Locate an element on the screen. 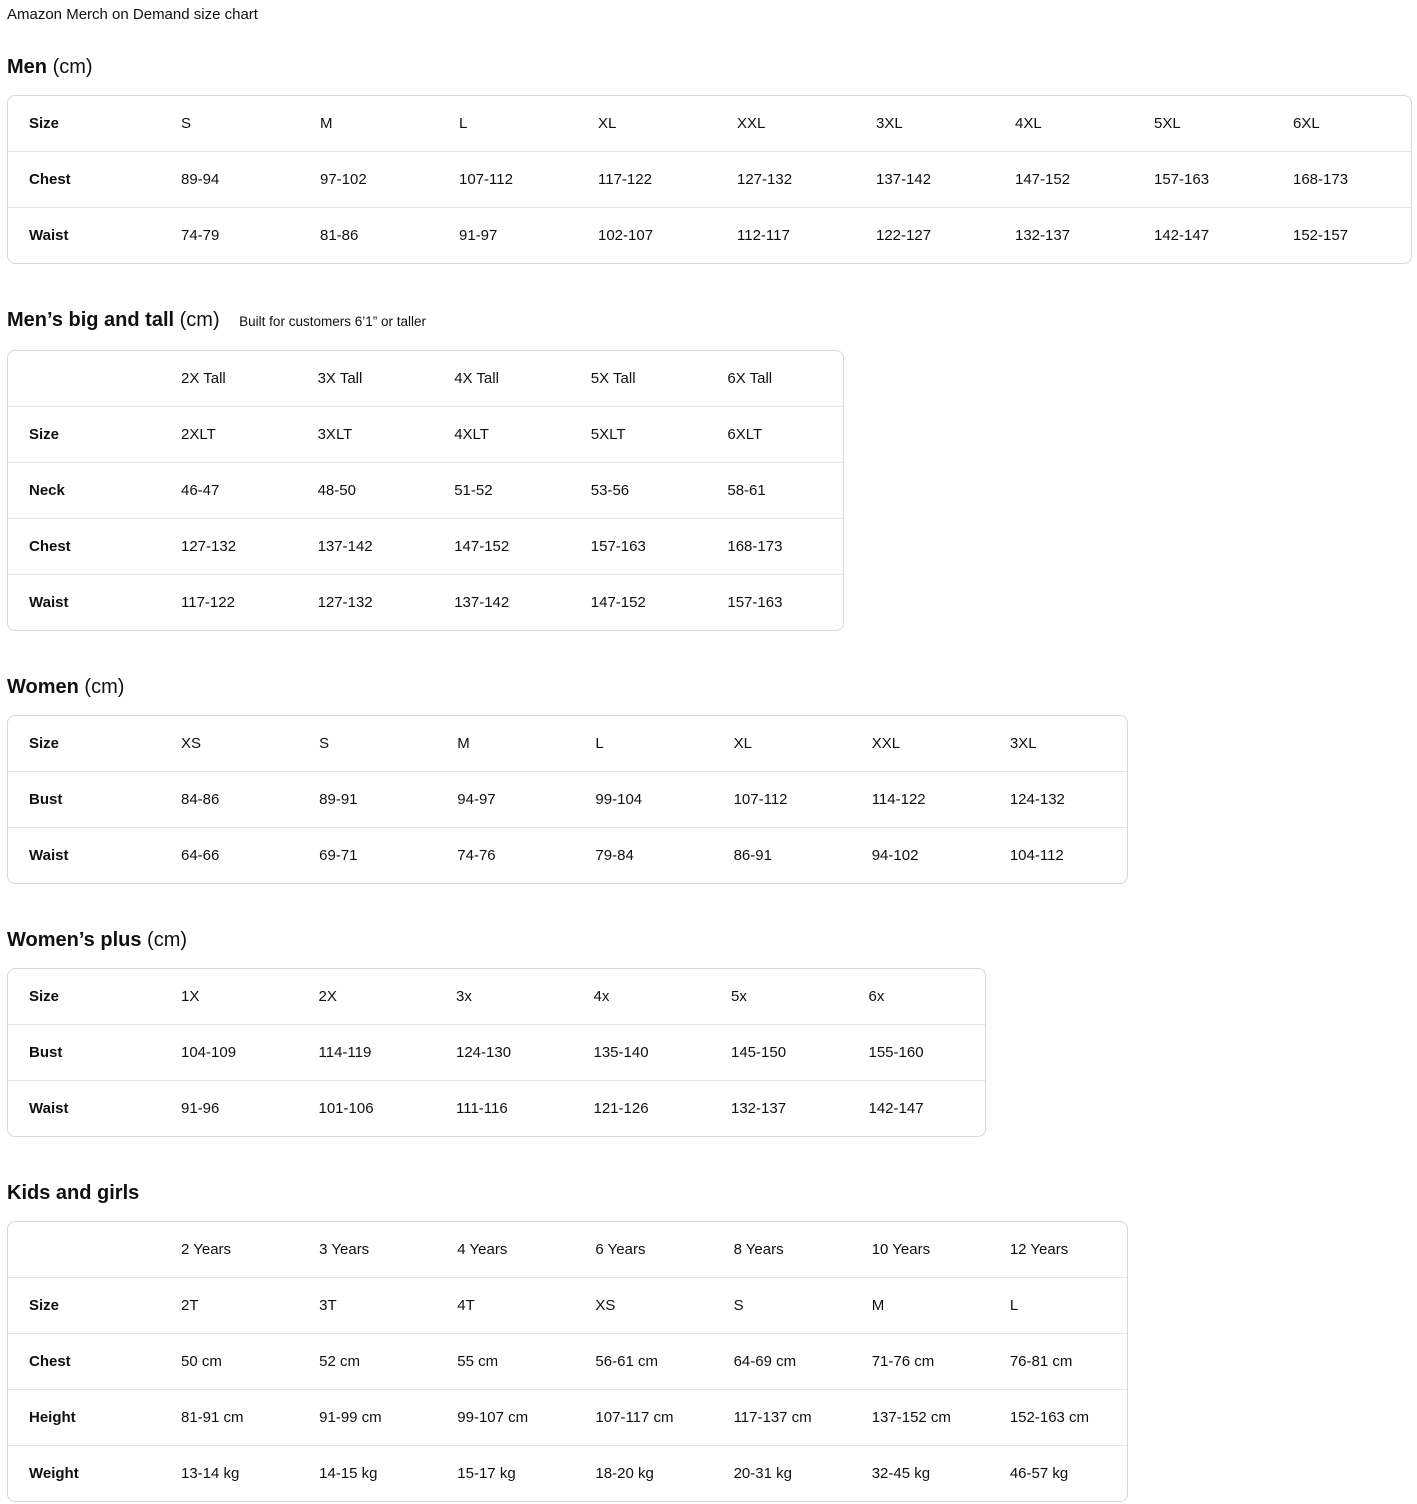 This screenshot has height=1504, width=1417. cell-value: 127-132 is located at coordinates (785, 179).